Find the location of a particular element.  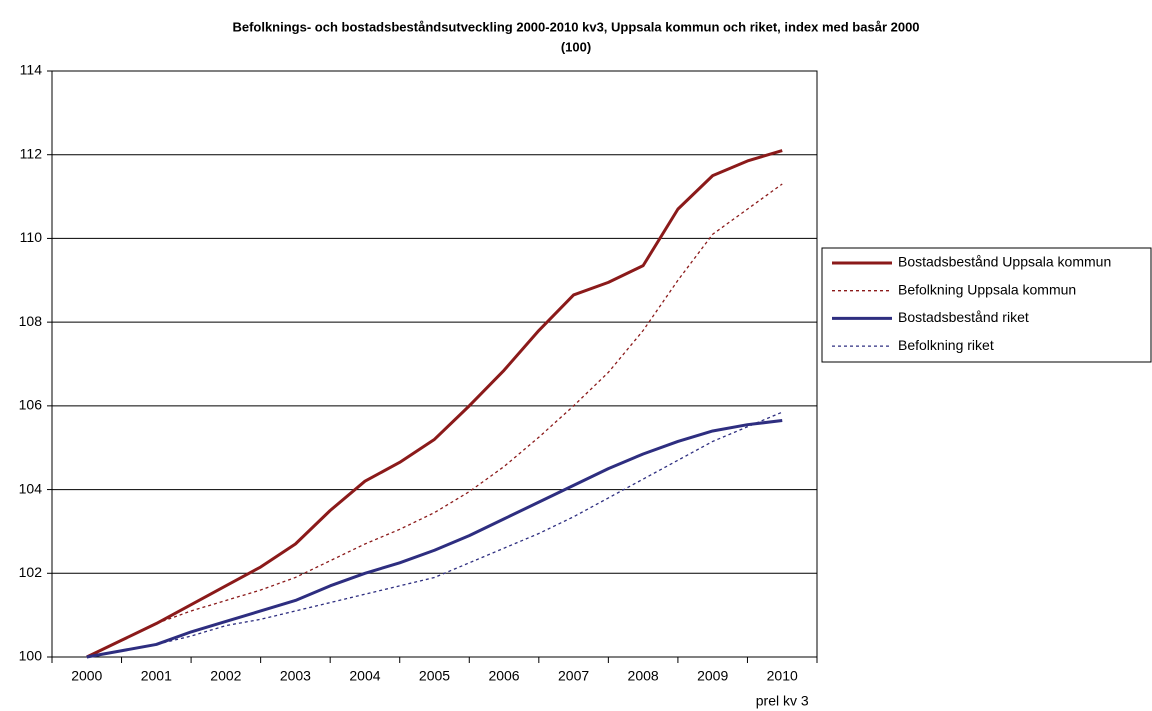

x-tick-label: 2008 is located at coordinates (643, 676).